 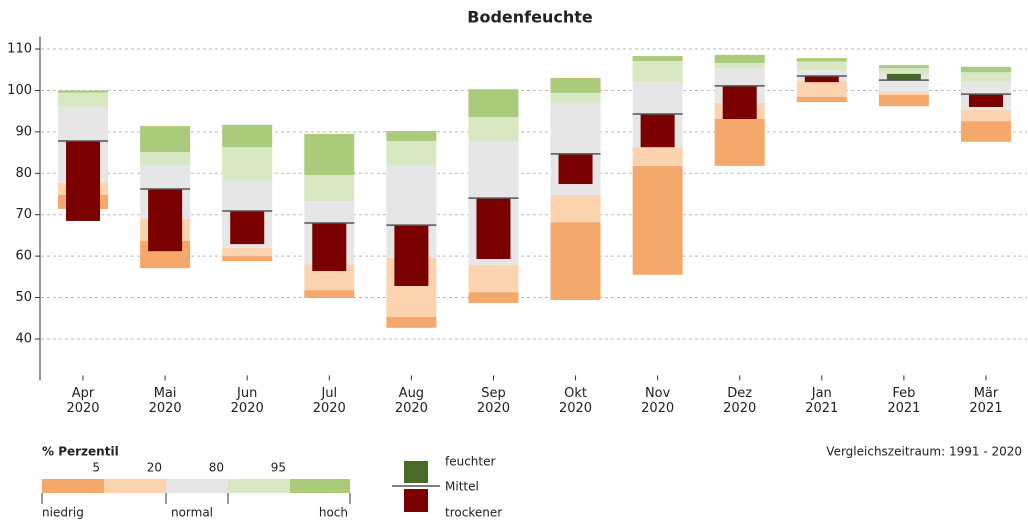 What do you see at coordinates (470, 462) in the screenshot?
I see `legend-label: feuchter` at bounding box center [470, 462].